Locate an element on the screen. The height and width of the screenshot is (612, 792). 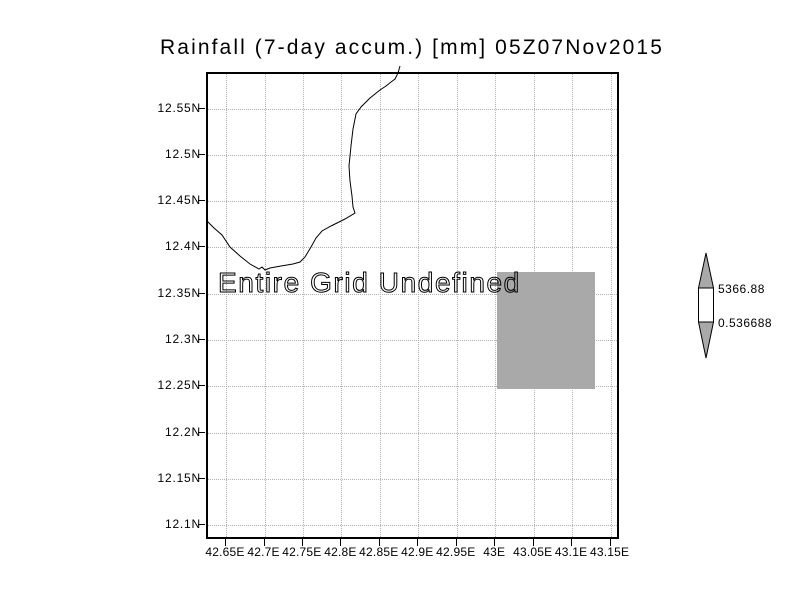
x-axis-tick-label: 43.05E is located at coordinates (533, 552).